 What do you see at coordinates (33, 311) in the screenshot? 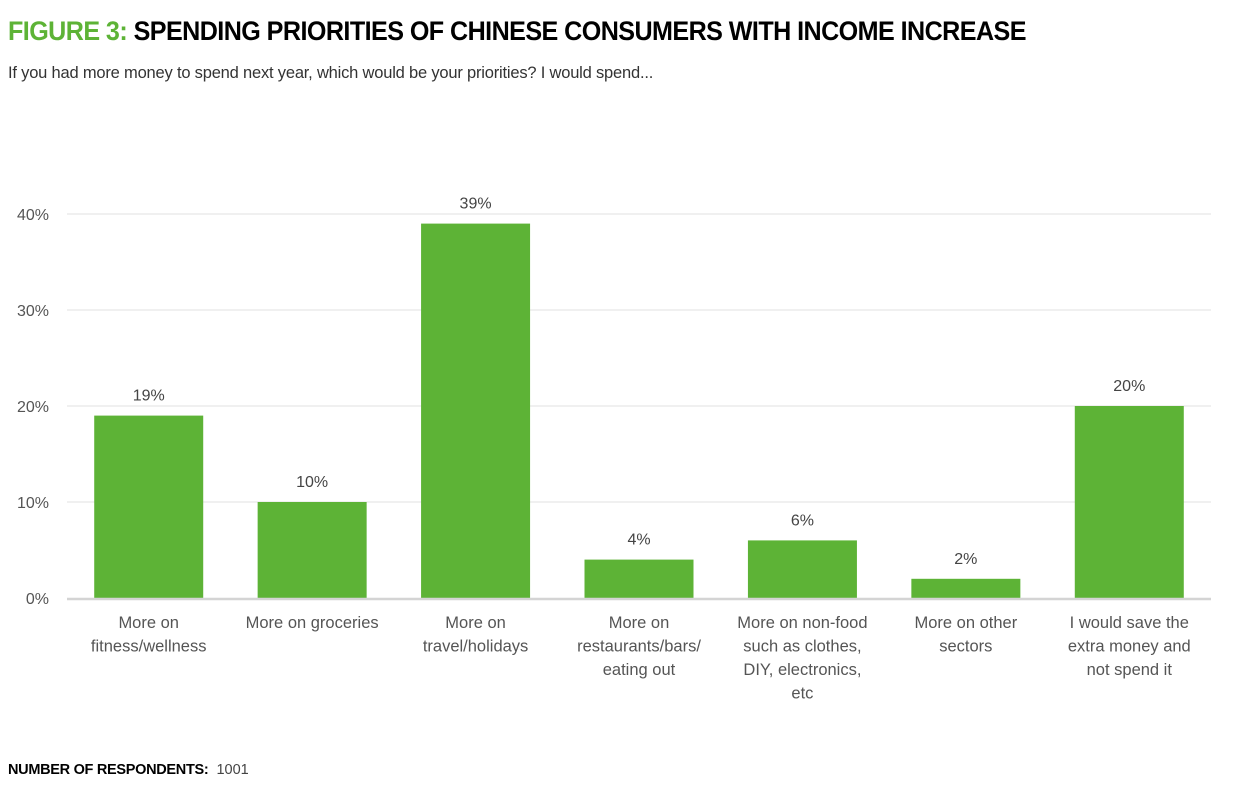
I see `y-tick-label: 30%` at bounding box center [33, 311].